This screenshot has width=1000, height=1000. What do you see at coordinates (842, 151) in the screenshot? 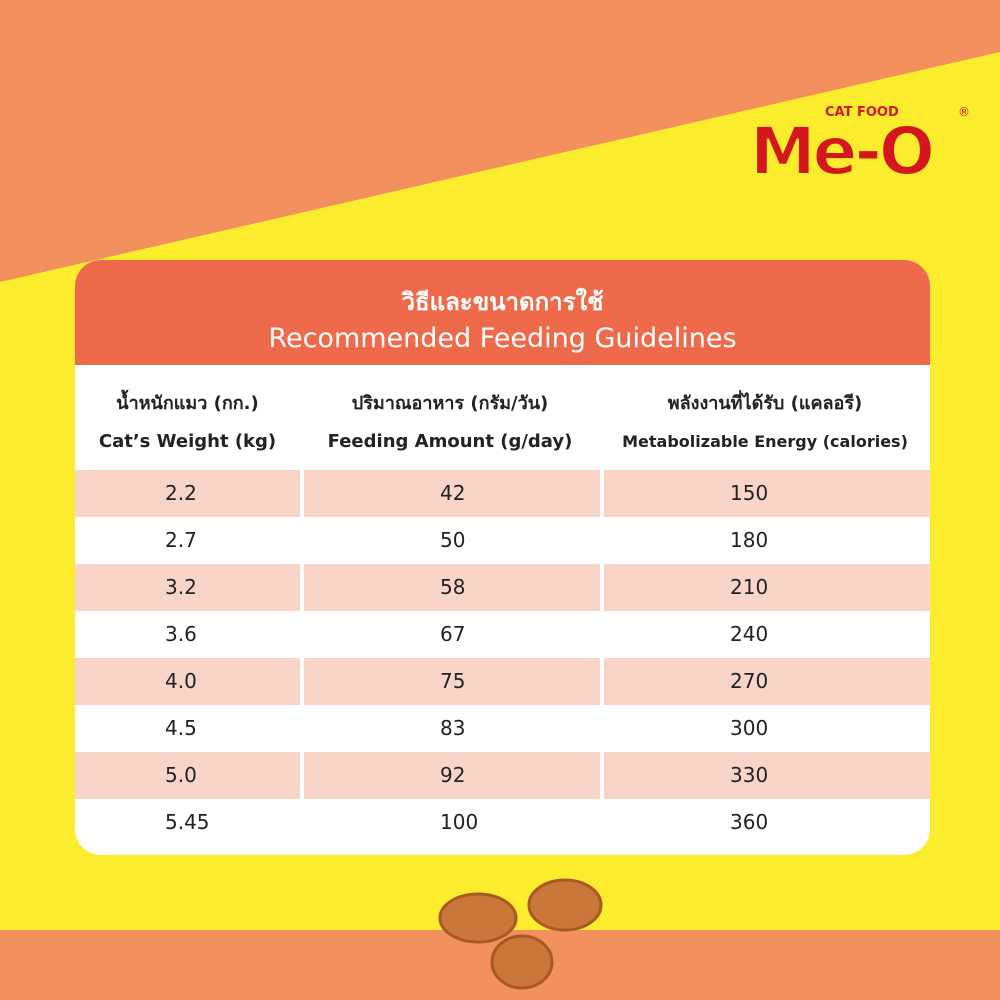
I see `logo-brand: Me-O` at bounding box center [842, 151].